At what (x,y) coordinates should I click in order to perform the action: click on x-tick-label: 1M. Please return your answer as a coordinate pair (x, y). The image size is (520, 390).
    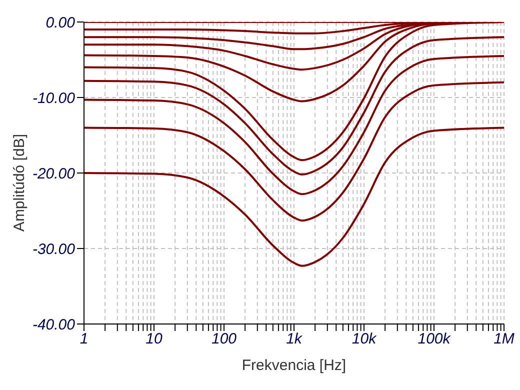
    Looking at the image, I should click on (504, 339).